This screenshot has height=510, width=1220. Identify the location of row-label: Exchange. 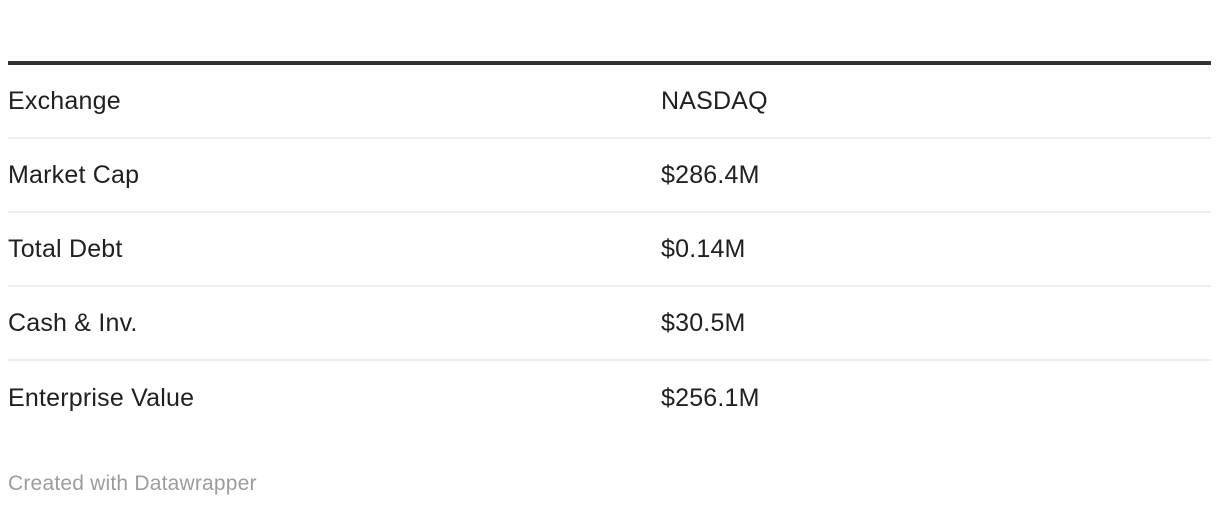
(64, 100).